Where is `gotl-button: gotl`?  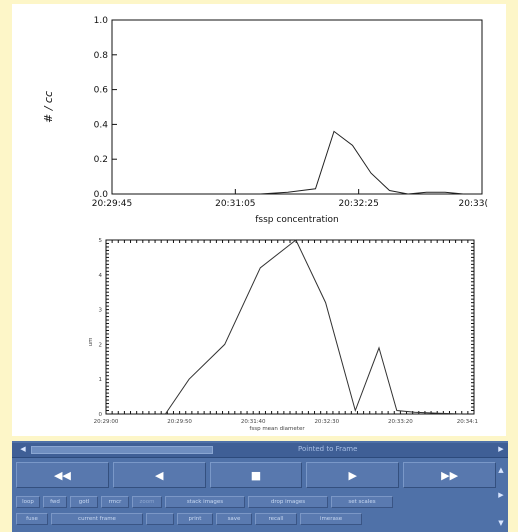 gotl-button: gotl is located at coordinates (84, 502).